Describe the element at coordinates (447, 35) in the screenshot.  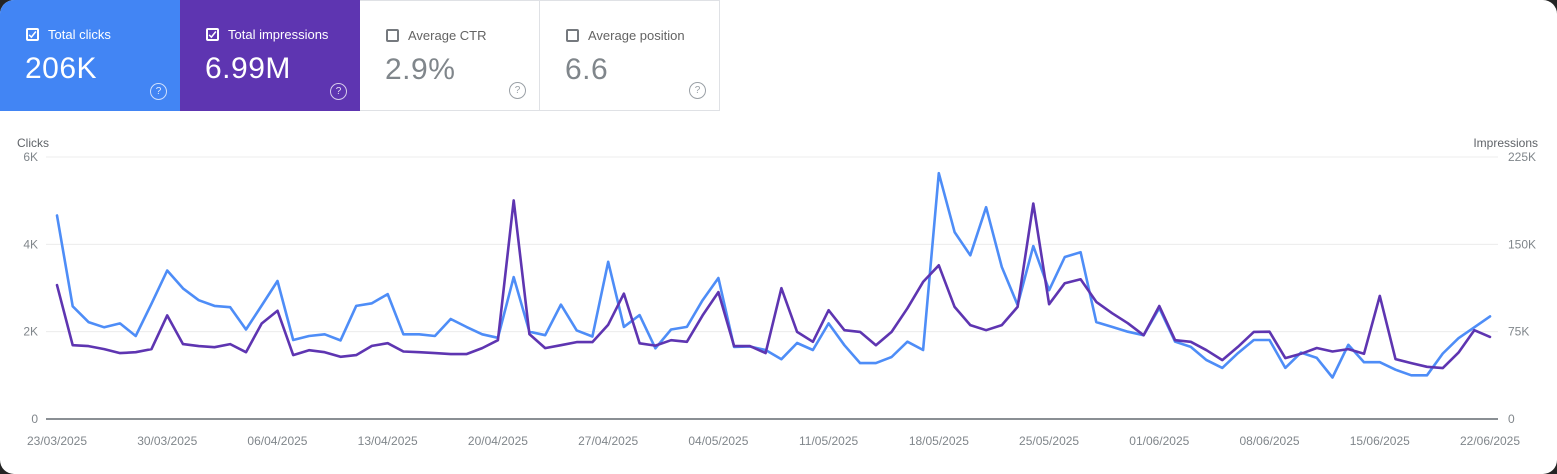
I see `card-label: Average CTR` at that location.